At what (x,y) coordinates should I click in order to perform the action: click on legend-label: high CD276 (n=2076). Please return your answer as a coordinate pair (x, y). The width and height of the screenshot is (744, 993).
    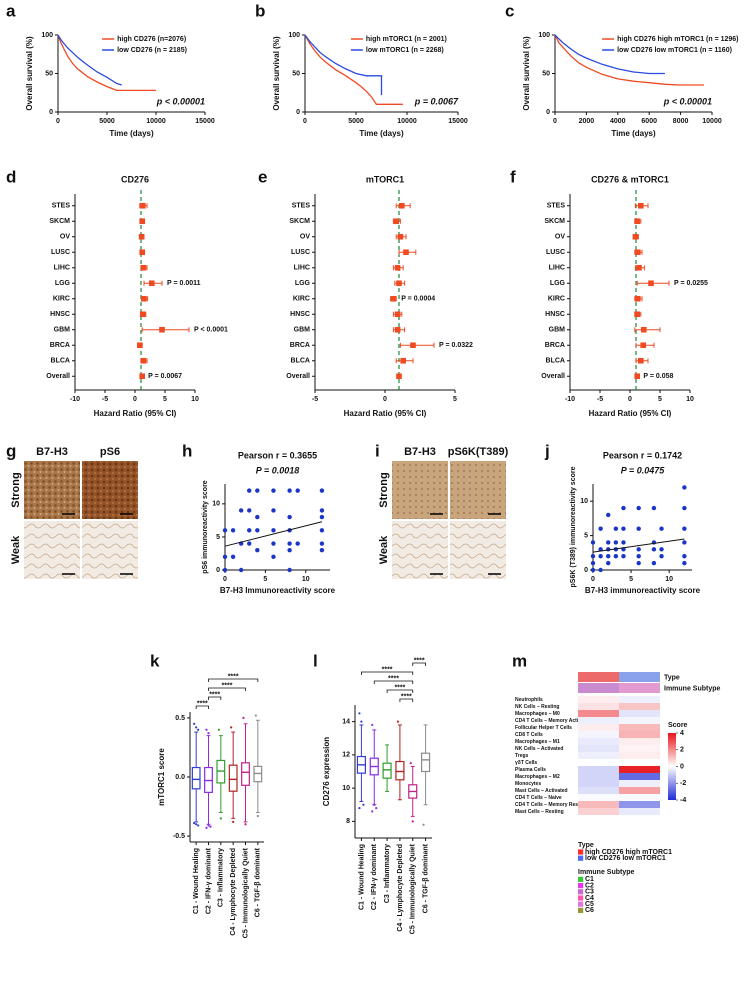
    Looking at the image, I should click on (151, 39).